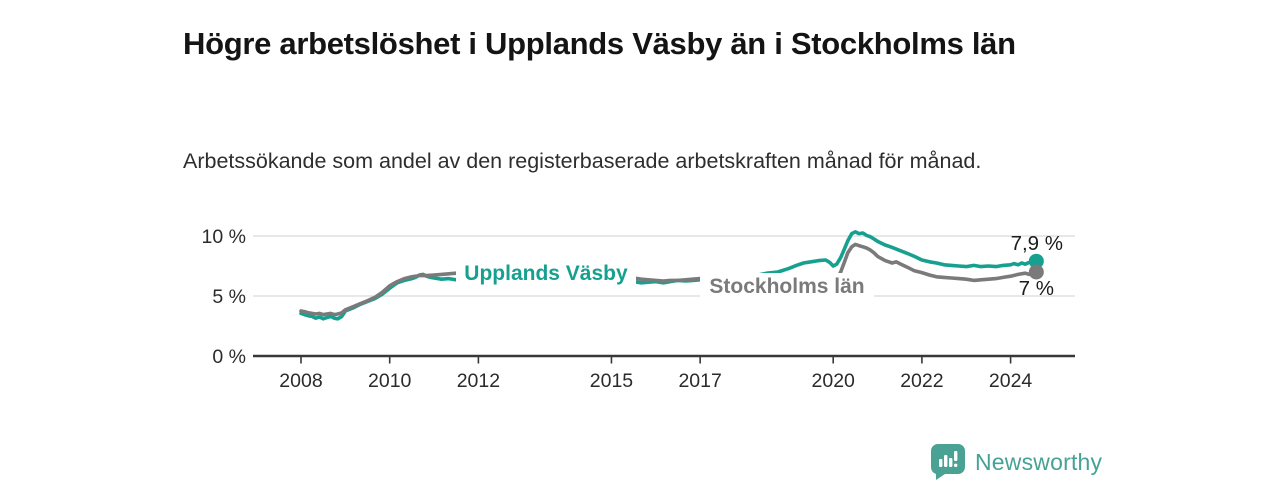 Image resolution: width=1280 pixels, height=480 pixels. Describe the element at coordinates (948, 462) in the screenshot. I see `bar-chart-speech-bubble-icon` at that location.